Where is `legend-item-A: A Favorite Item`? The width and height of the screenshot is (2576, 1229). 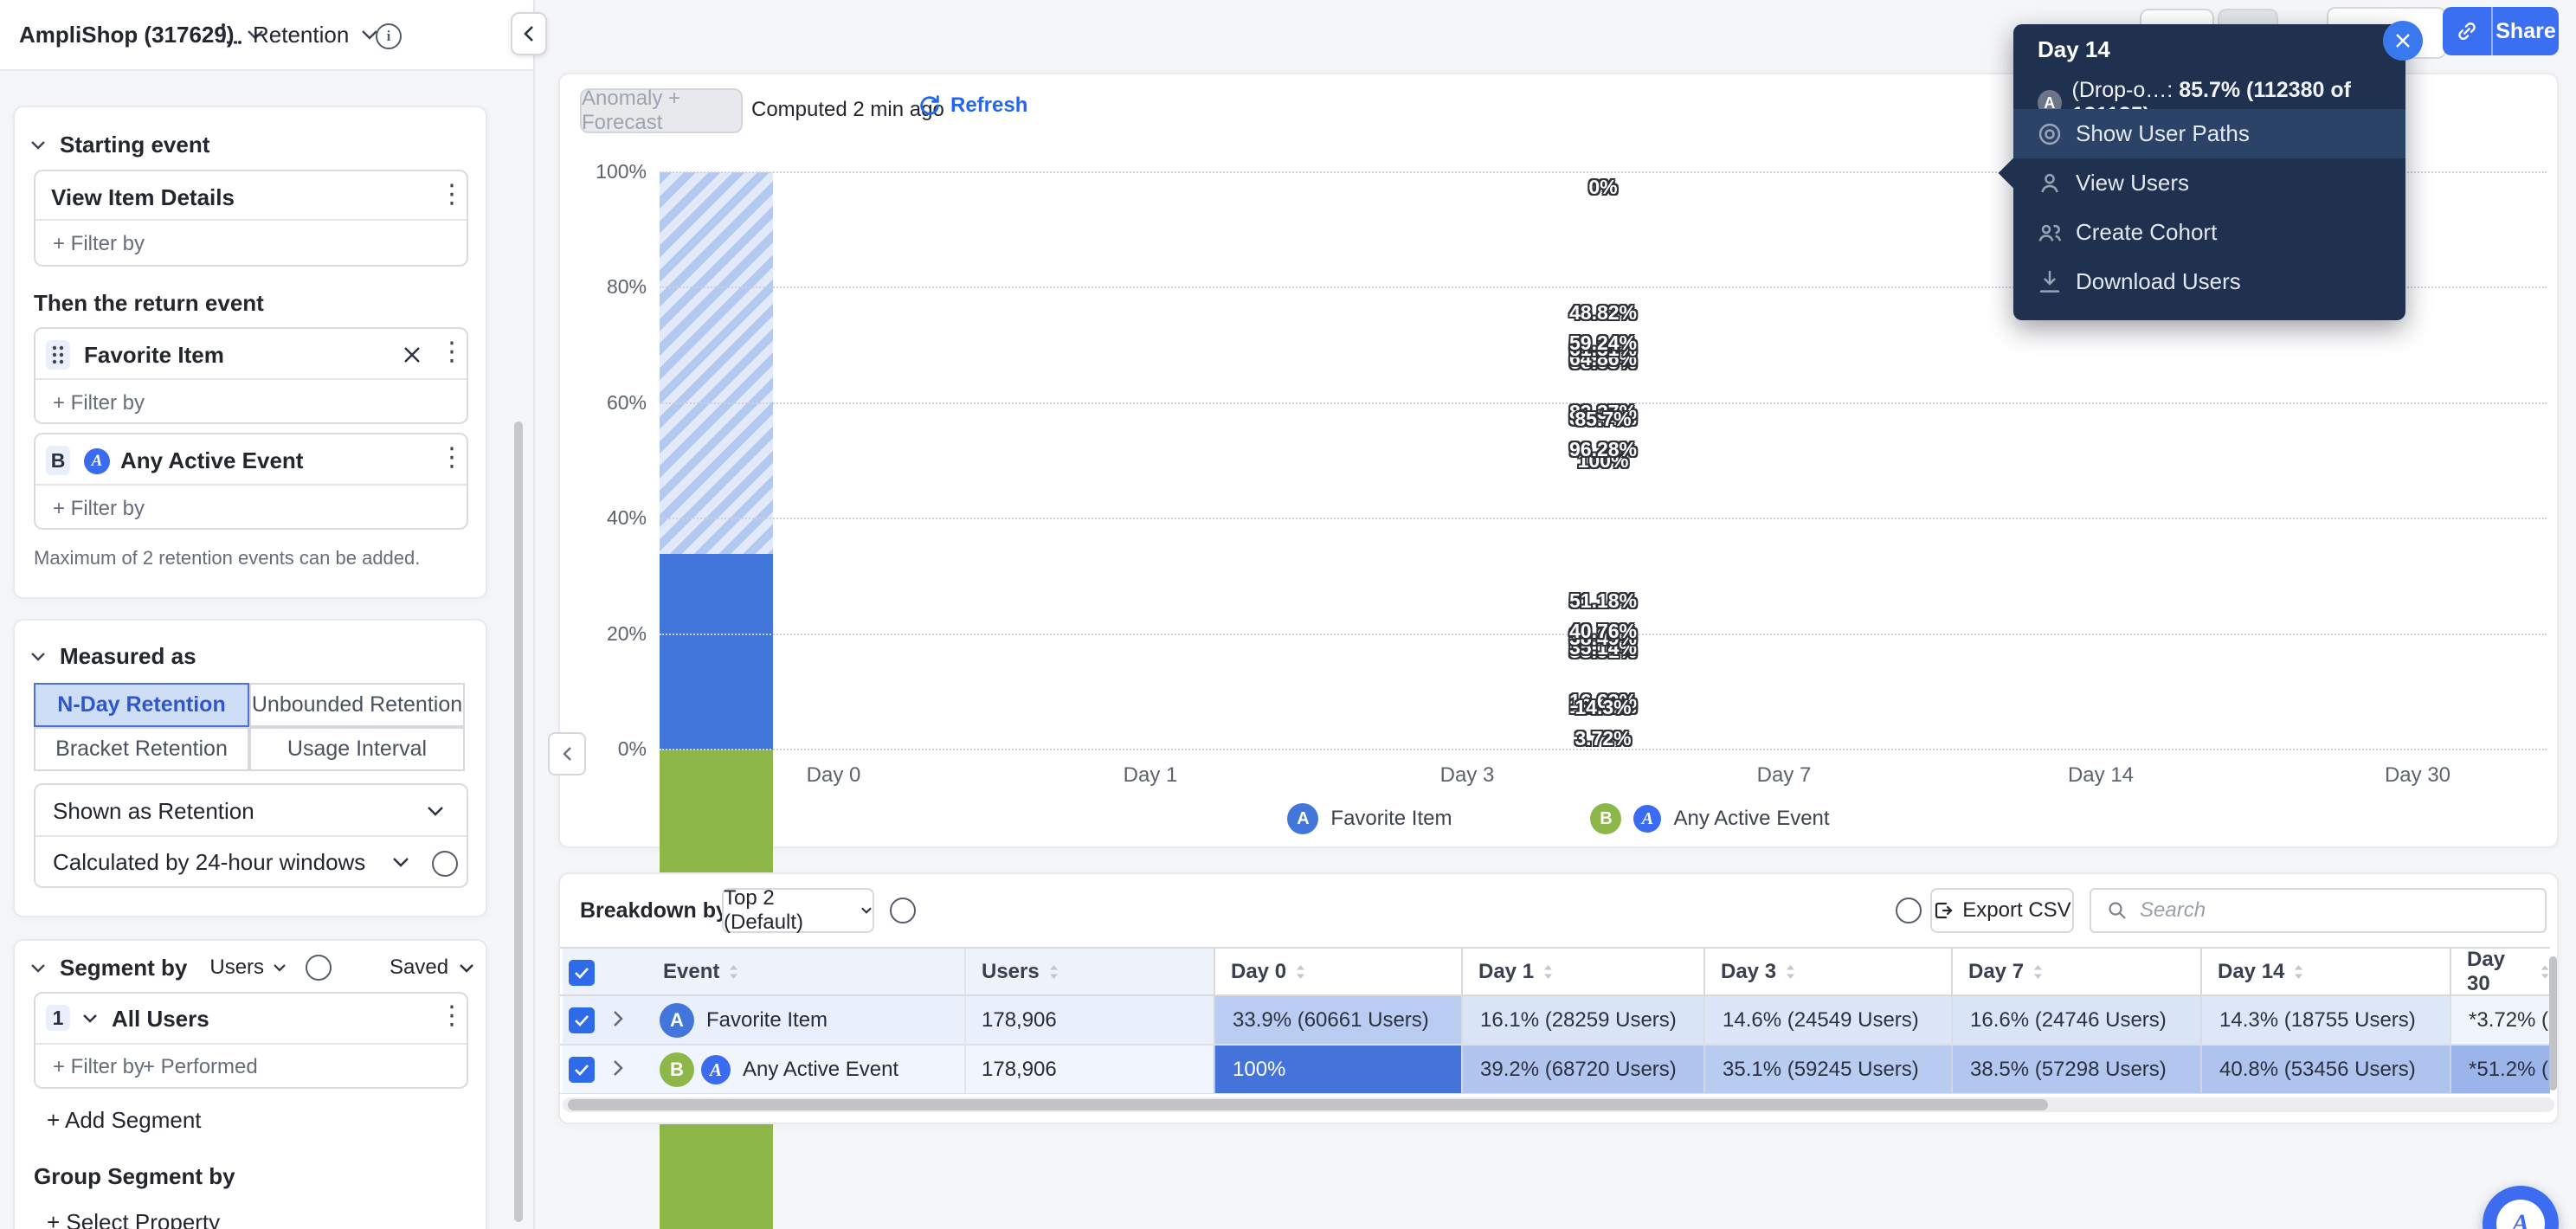 legend-item-A: A Favorite Item is located at coordinates (1369, 818).